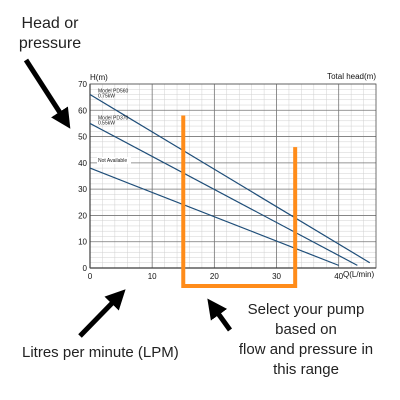 The height and width of the screenshot is (400, 400). Describe the element at coordinates (82, 137) in the screenshot. I see `y-tick-label: 50` at that location.